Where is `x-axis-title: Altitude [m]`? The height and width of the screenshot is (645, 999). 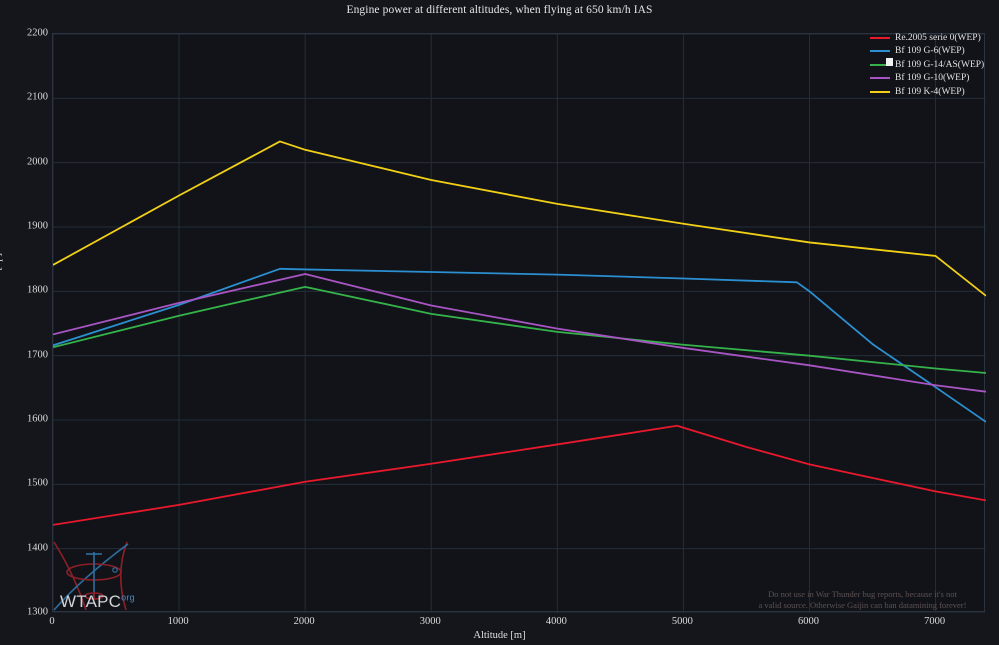 x-axis-title: Altitude [m] is located at coordinates (499, 635).